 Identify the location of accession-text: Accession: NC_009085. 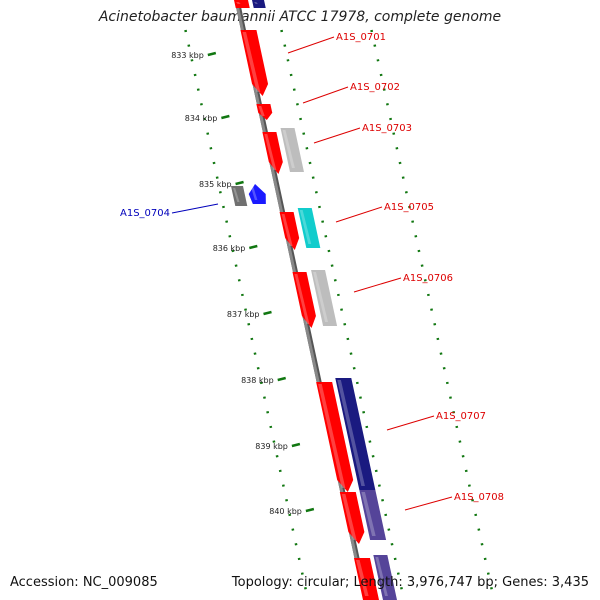
(84, 582).